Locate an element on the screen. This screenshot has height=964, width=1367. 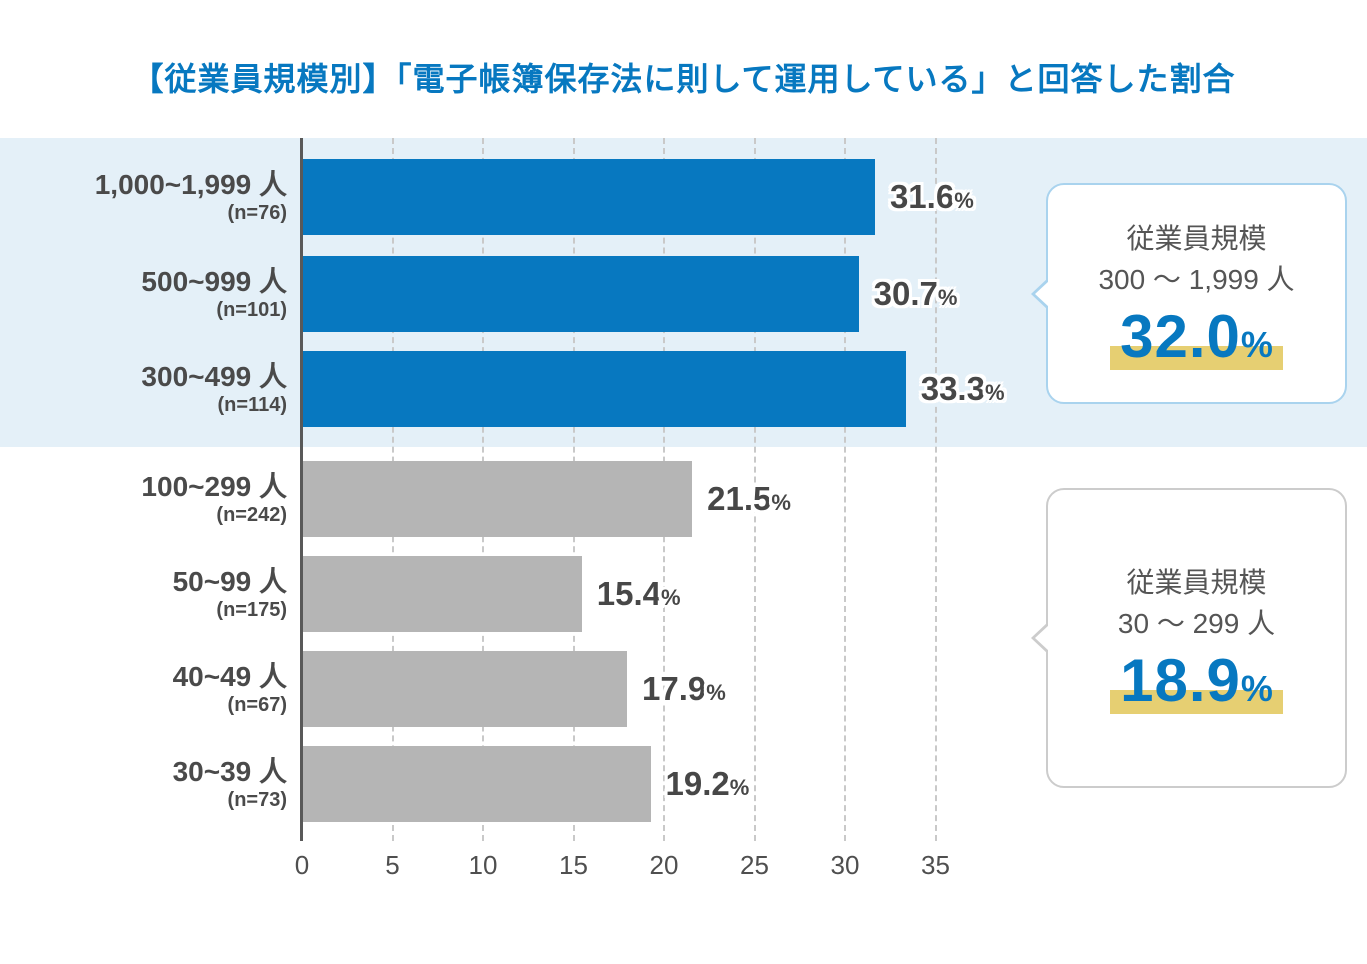
bar-row: 100~299 人 (n=242) 21.5% is located at coordinates (683, 499).